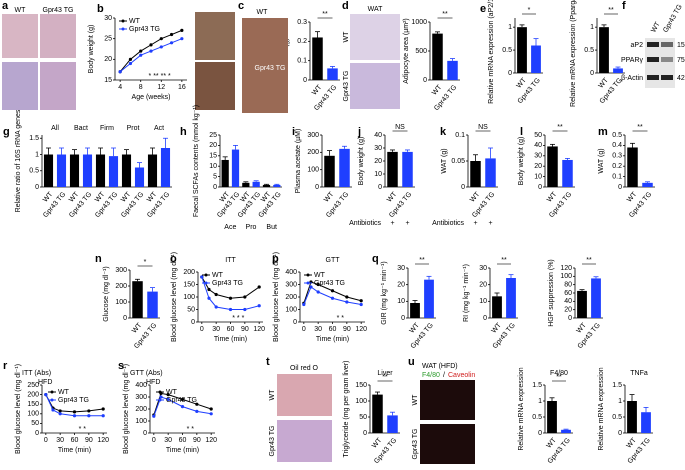  I want to click on y-tick-label: 25, so click(108, 39).